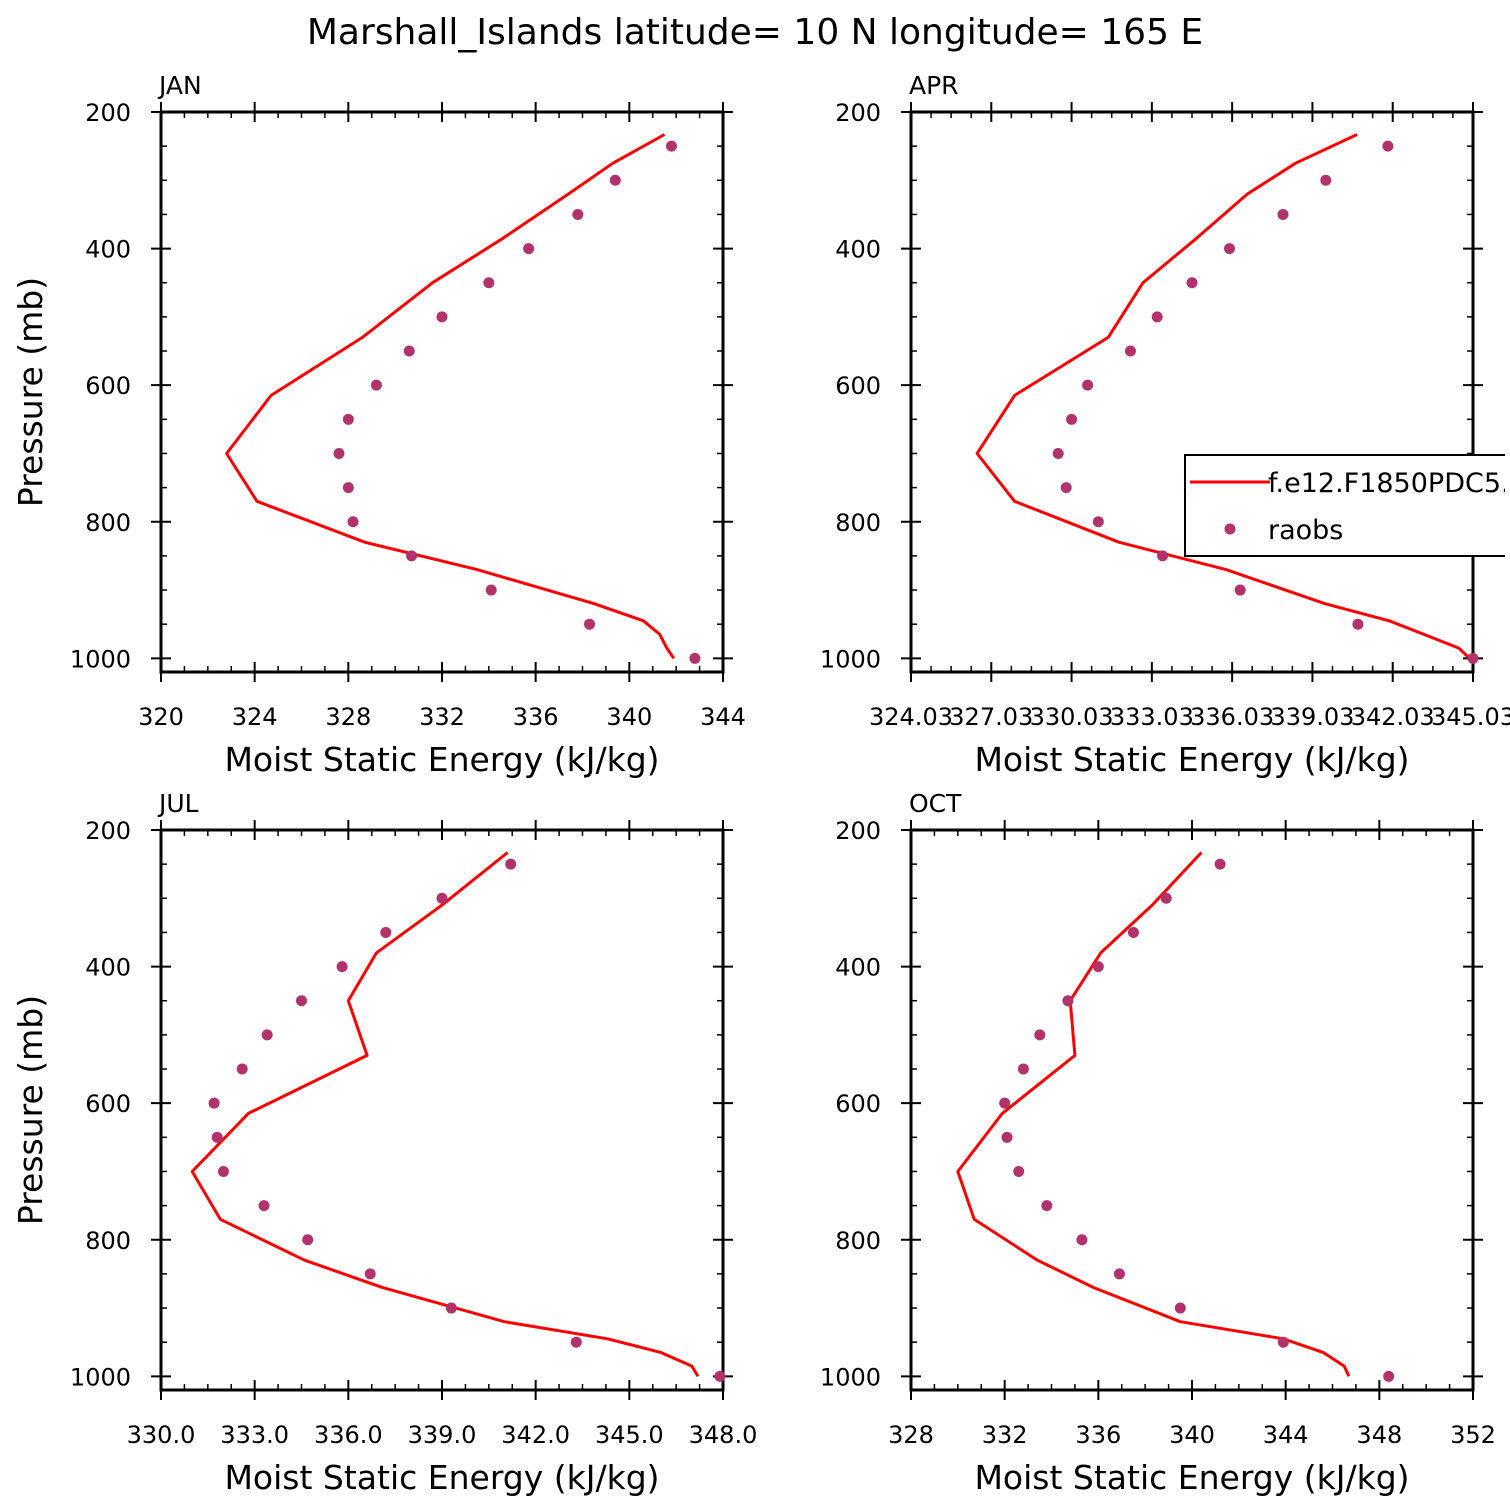  I want to click on panel-month-label: JUL, so click(178, 803).